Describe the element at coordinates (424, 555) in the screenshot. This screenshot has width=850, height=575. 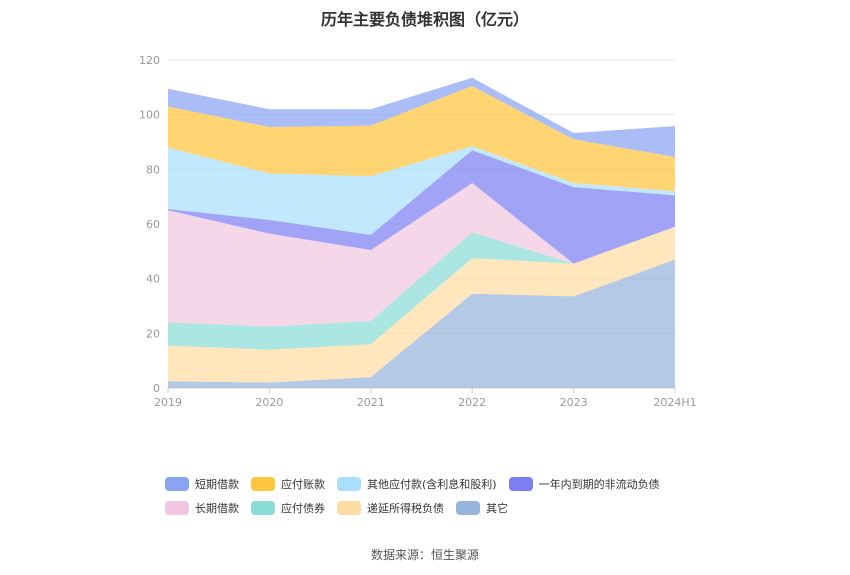
I see `data-source: 数据来源：恒生聚源` at that location.